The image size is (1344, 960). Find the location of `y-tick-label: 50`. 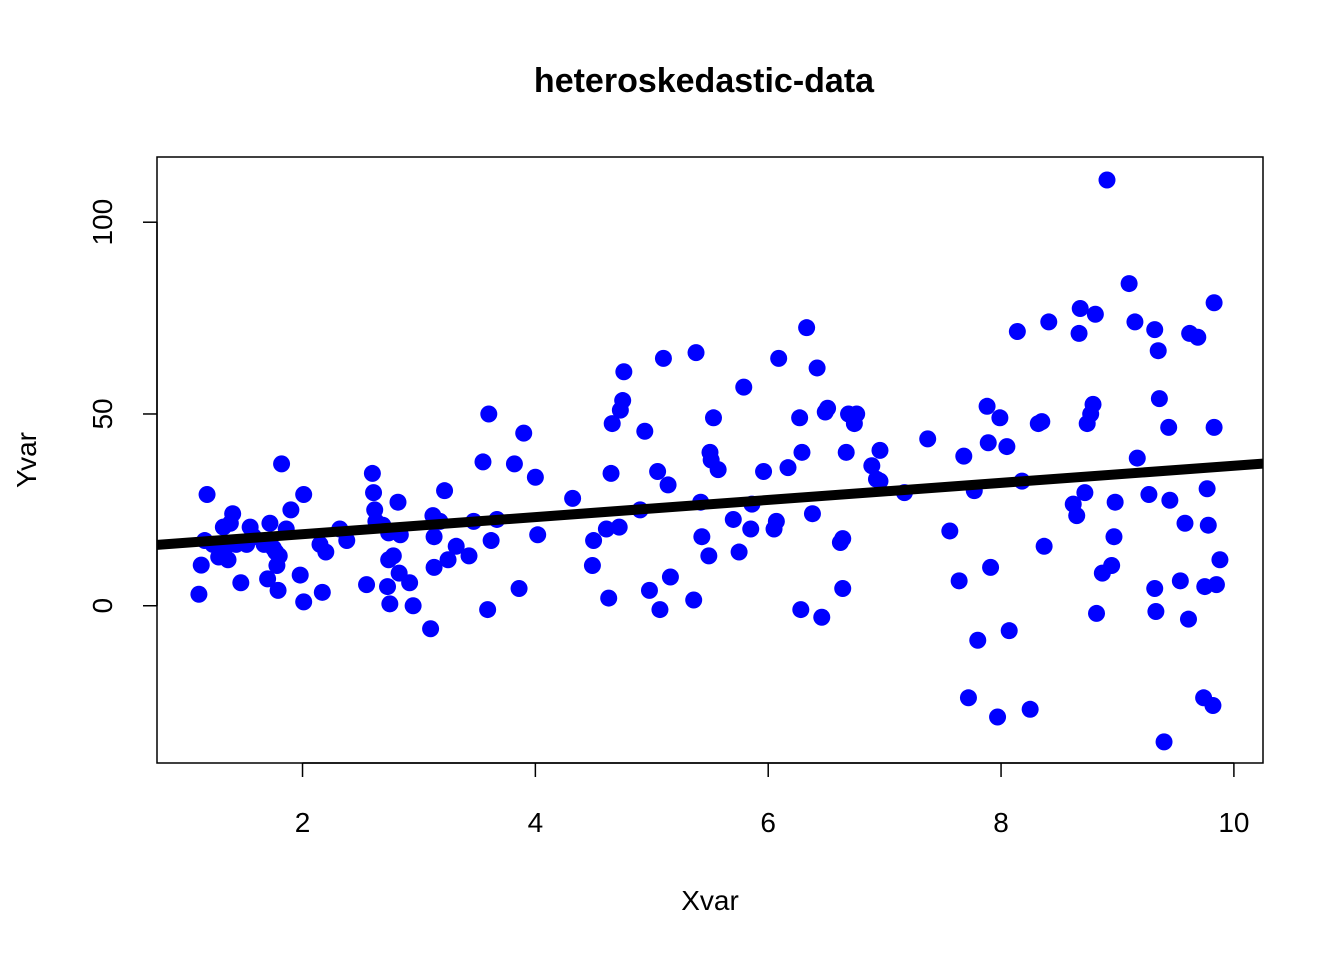

y-tick-label: 50 is located at coordinates (102, 413).